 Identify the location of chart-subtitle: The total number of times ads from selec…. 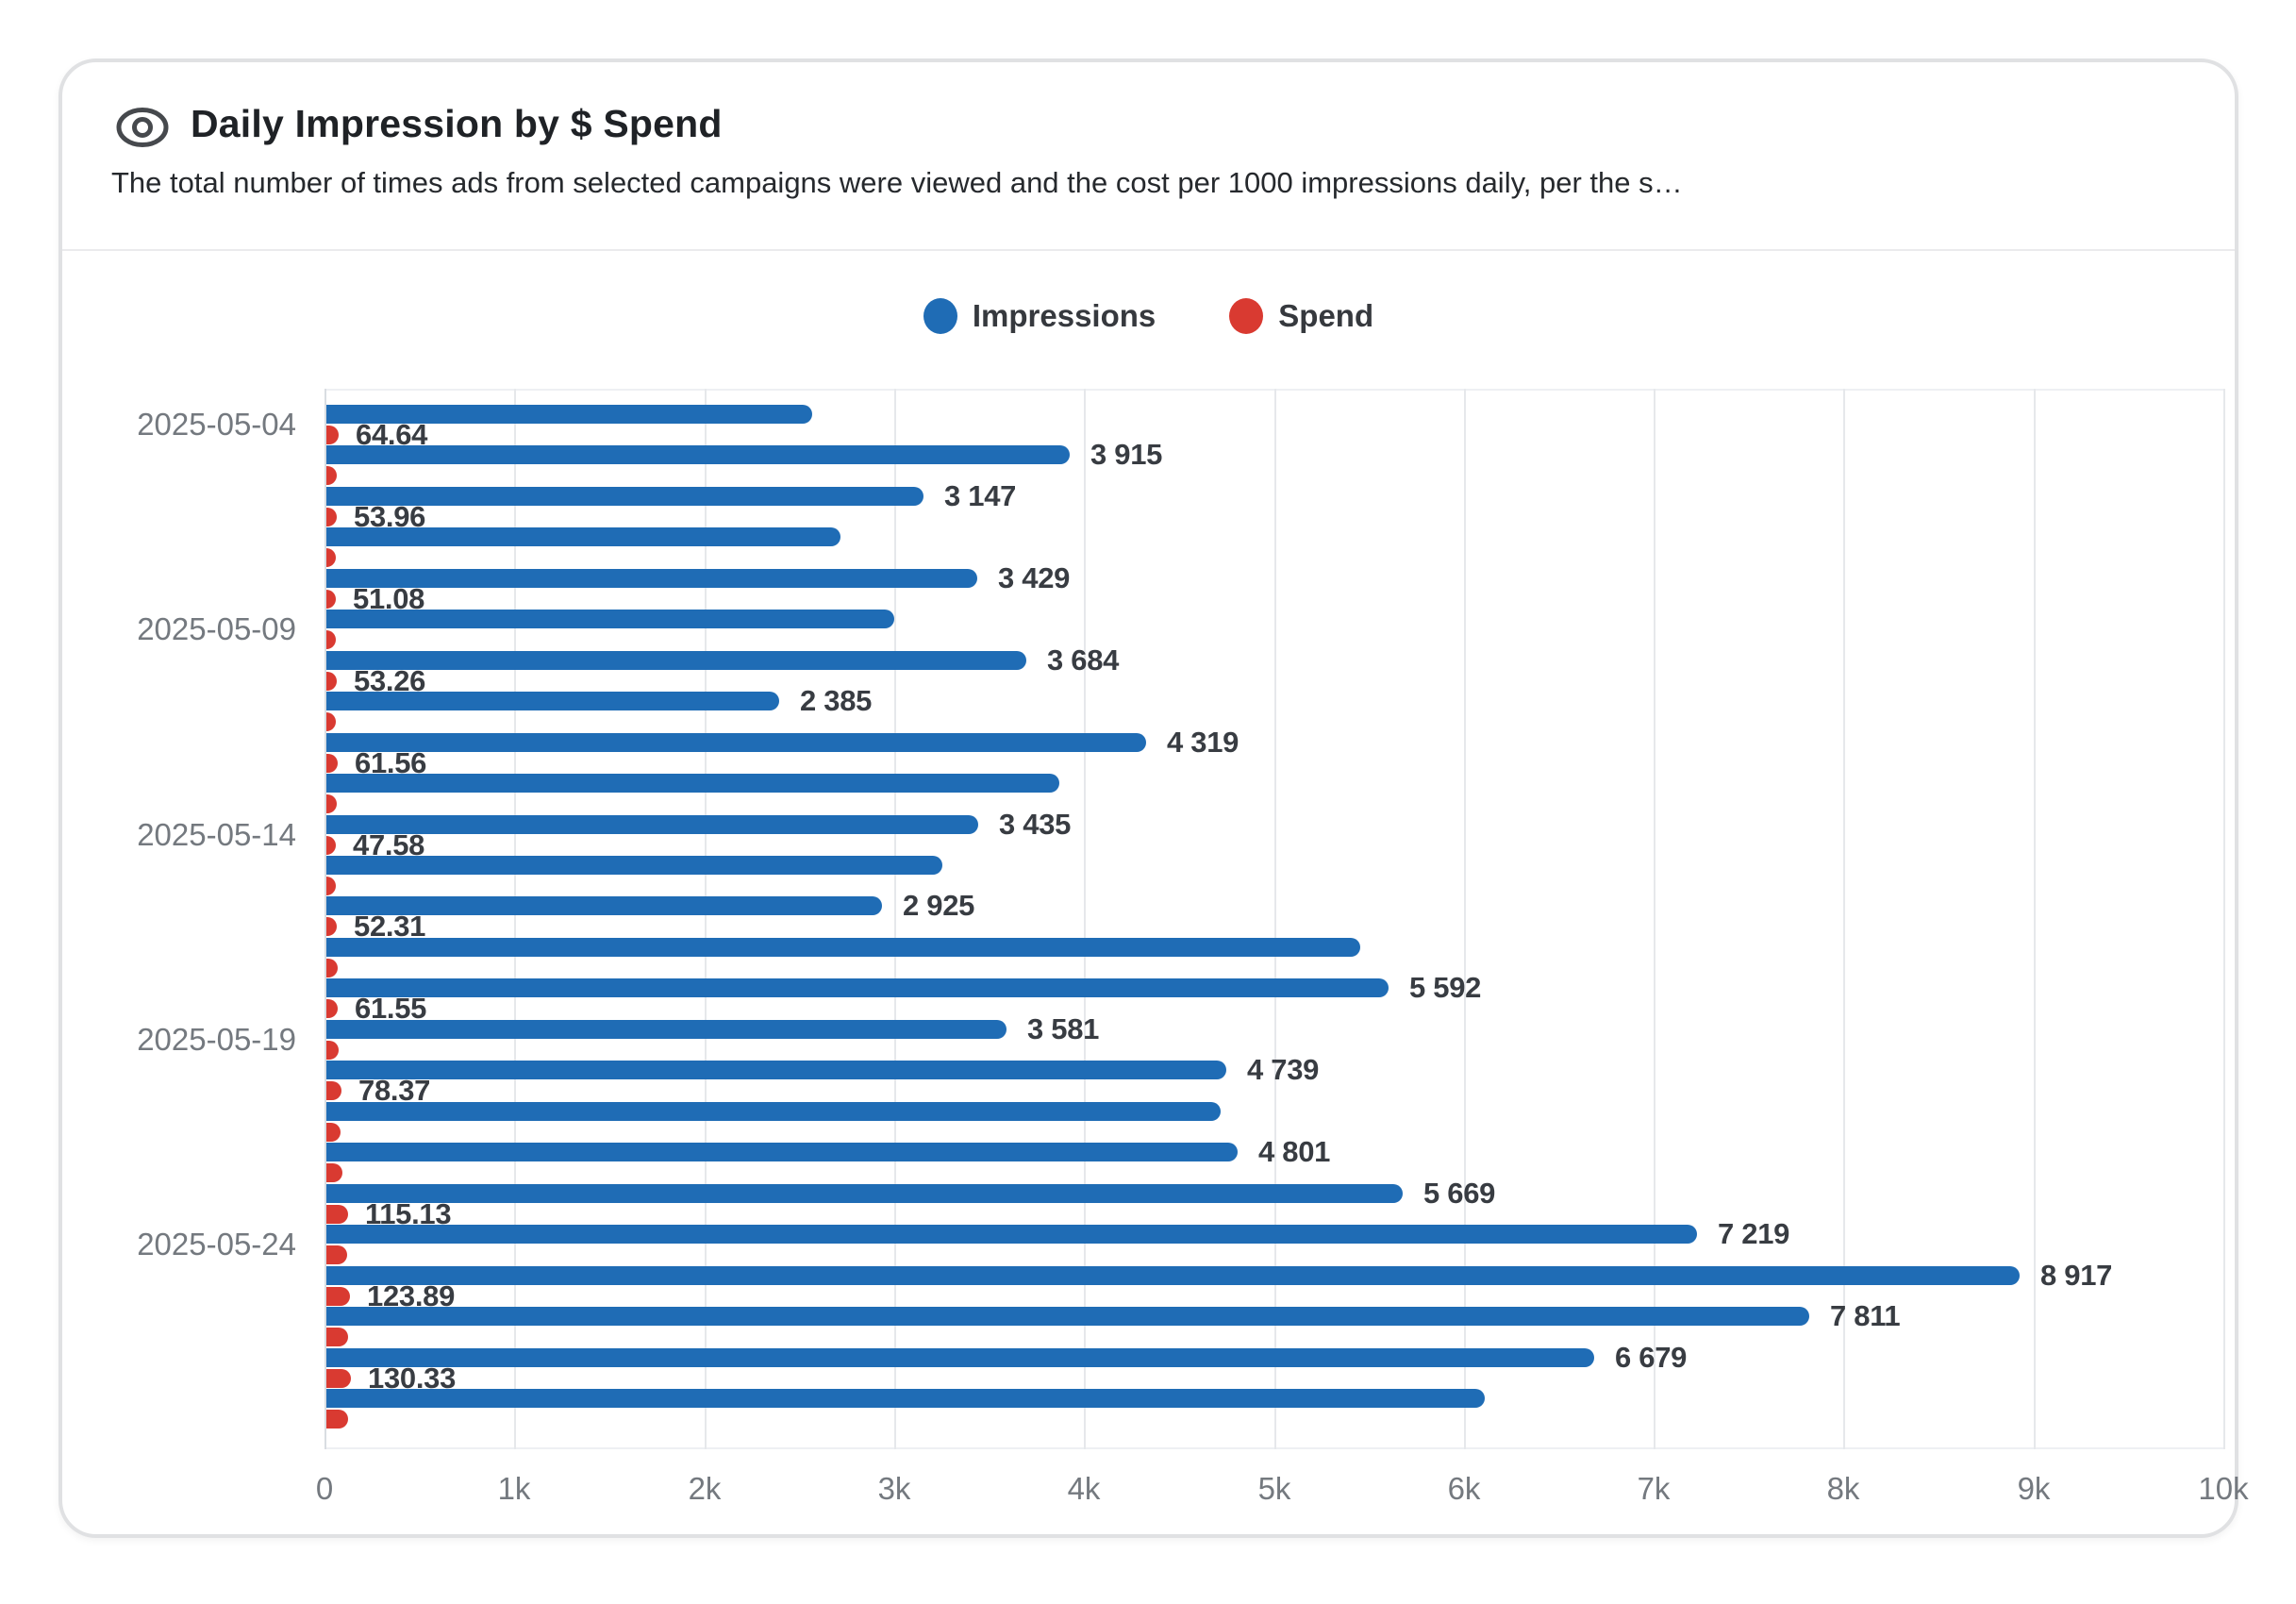
(897, 182).